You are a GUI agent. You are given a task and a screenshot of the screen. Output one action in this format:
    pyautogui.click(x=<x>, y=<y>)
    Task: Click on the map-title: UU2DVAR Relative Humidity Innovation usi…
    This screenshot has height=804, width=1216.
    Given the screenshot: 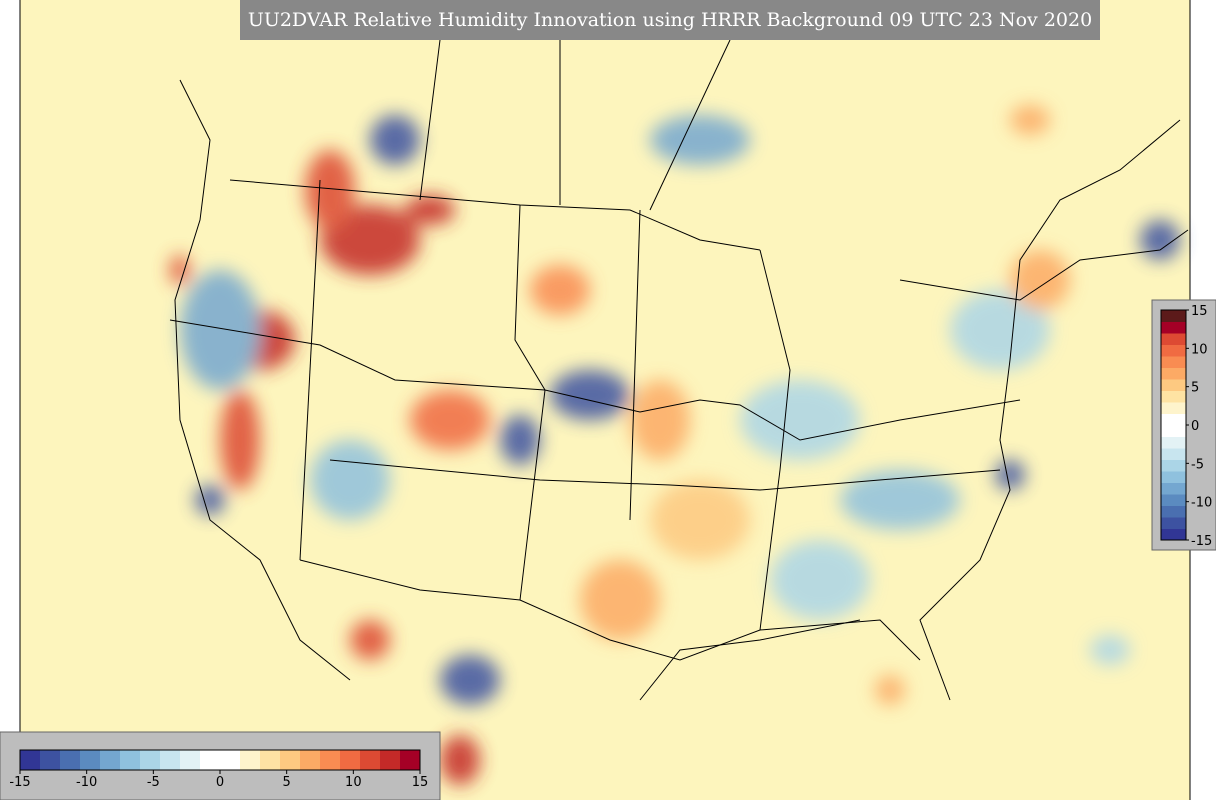 What is the action you would take?
    pyautogui.click(x=670, y=20)
    